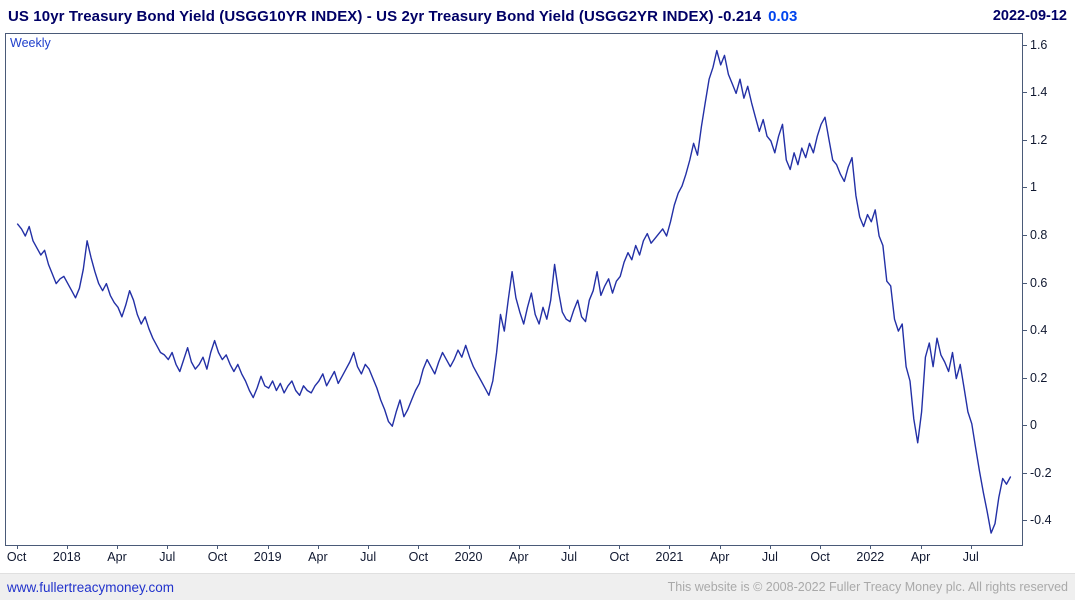  Describe the element at coordinates (267, 557) in the screenshot. I see `x-axis-label: 2019` at that location.